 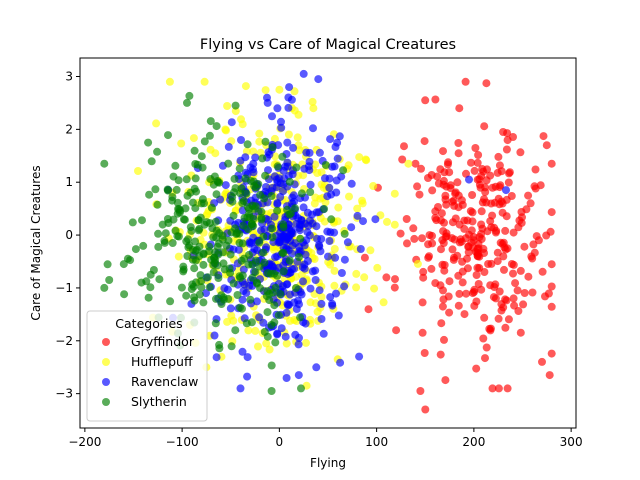 What do you see at coordinates (473, 442) in the screenshot?
I see `x-tick-label: 200` at bounding box center [473, 442].